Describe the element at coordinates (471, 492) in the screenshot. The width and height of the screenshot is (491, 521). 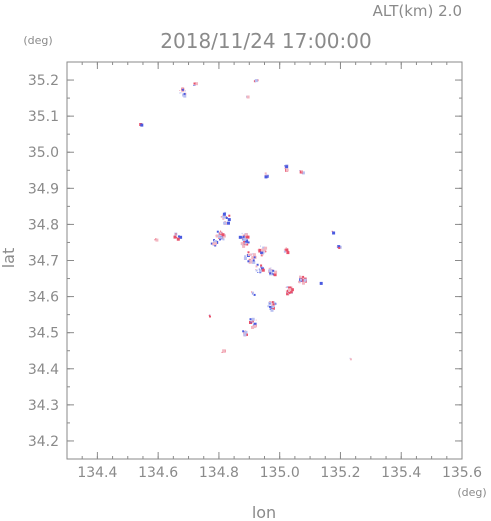
I see `x-unit-label: (deg)` at that location.